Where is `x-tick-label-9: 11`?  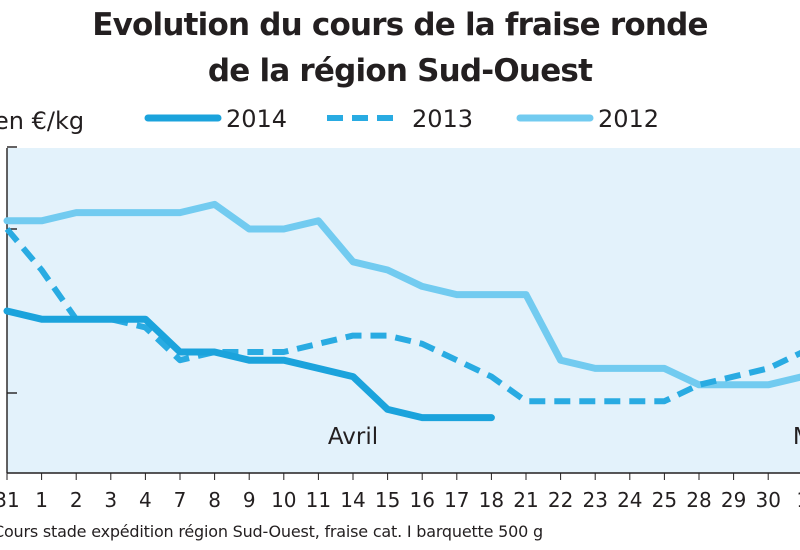
x-tick-label-9: 11 is located at coordinates (318, 500).